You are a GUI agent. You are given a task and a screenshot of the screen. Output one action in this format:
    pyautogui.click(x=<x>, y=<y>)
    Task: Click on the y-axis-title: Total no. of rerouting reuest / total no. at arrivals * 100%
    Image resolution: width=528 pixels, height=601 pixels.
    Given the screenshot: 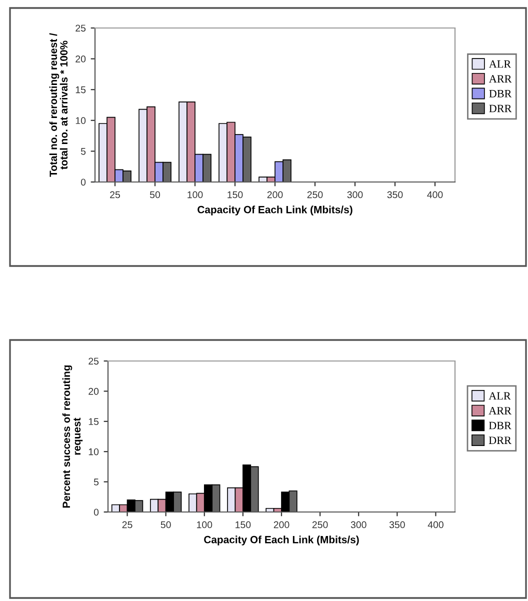 What is the action you would take?
    pyautogui.click(x=58, y=105)
    